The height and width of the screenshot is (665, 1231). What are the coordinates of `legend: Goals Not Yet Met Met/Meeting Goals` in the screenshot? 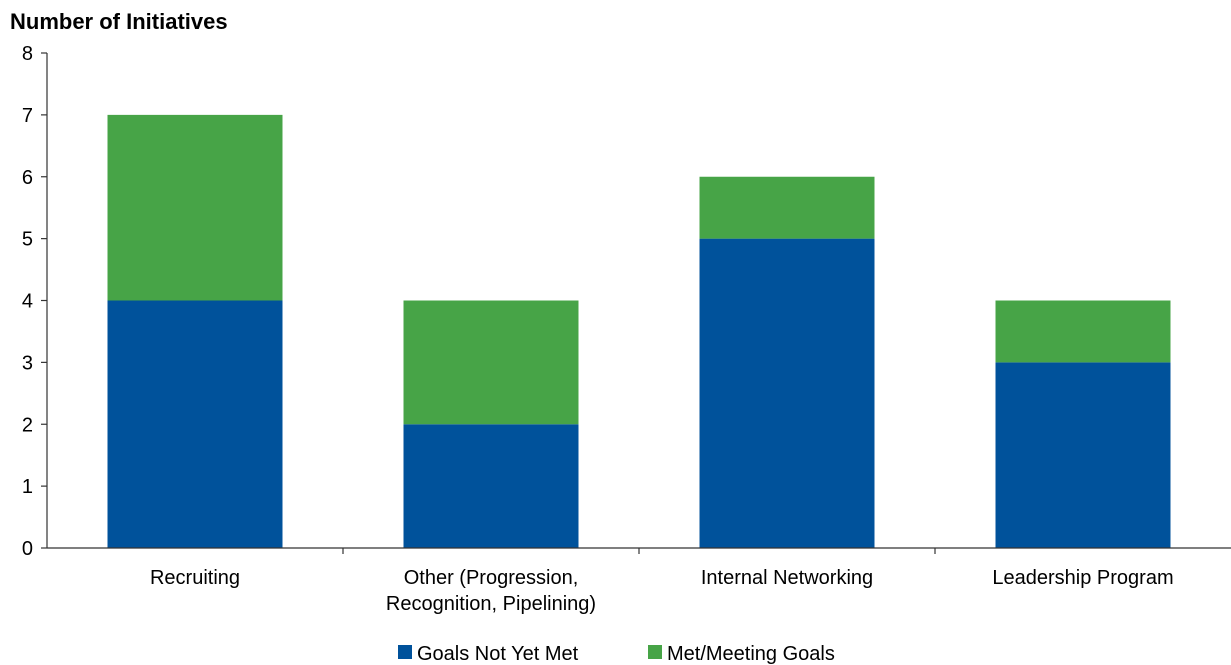 It's located at (616, 654).